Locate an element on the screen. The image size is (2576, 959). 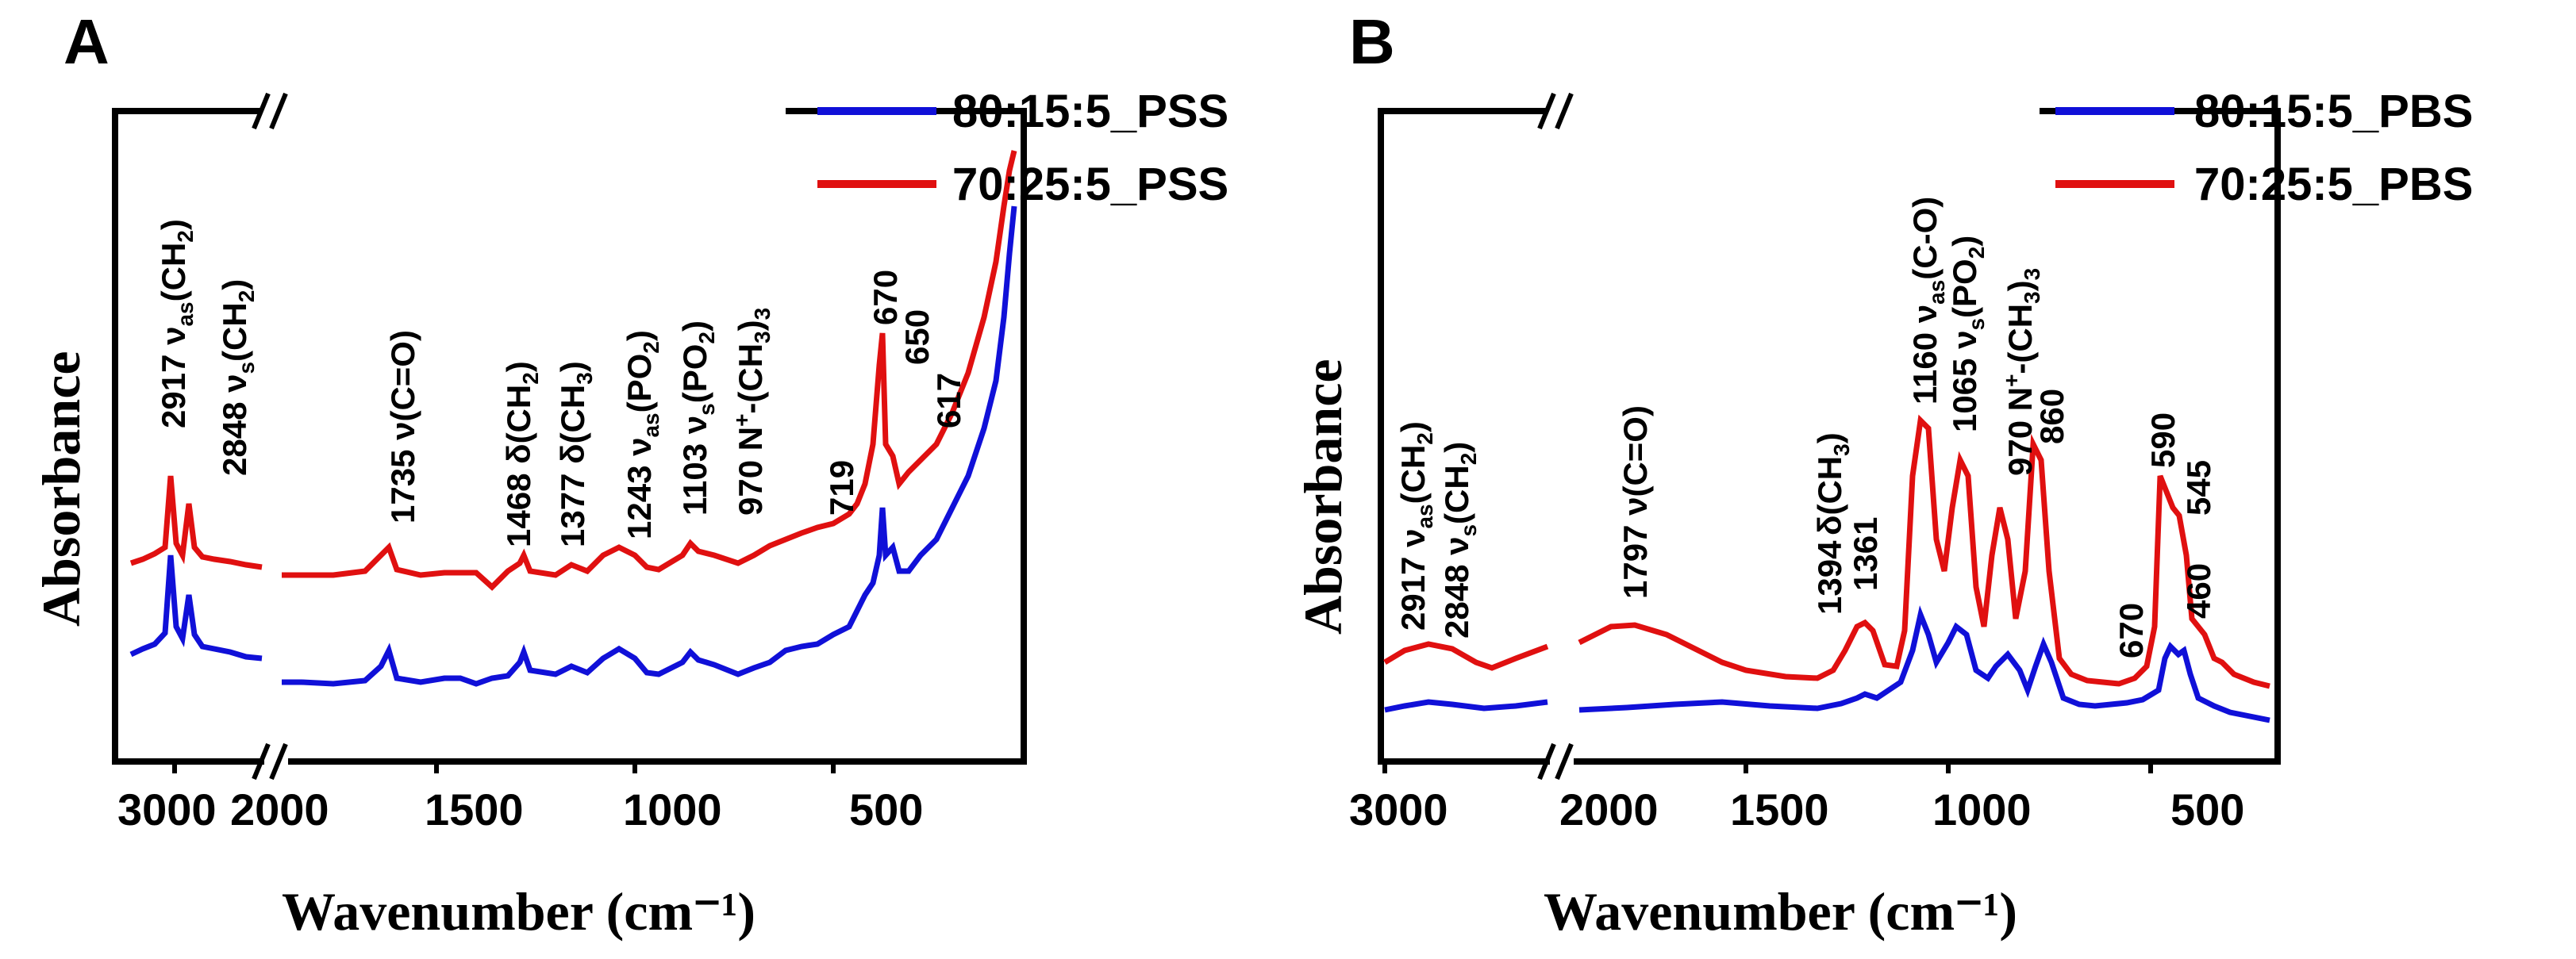
panel-a-ann-1377: 1377 δ(CH3) is located at coordinates (575, 454).